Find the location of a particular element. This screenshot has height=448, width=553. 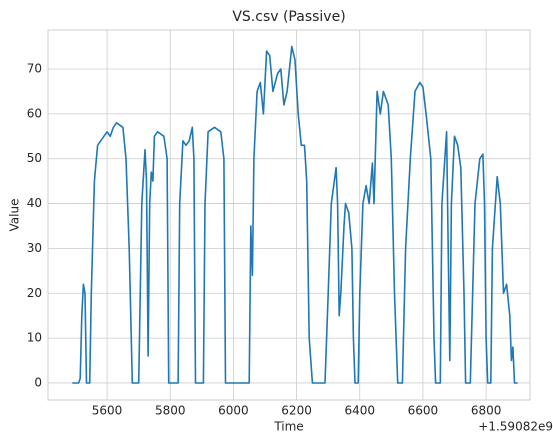

x-tick-label: 6400 is located at coordinates (359, 411).